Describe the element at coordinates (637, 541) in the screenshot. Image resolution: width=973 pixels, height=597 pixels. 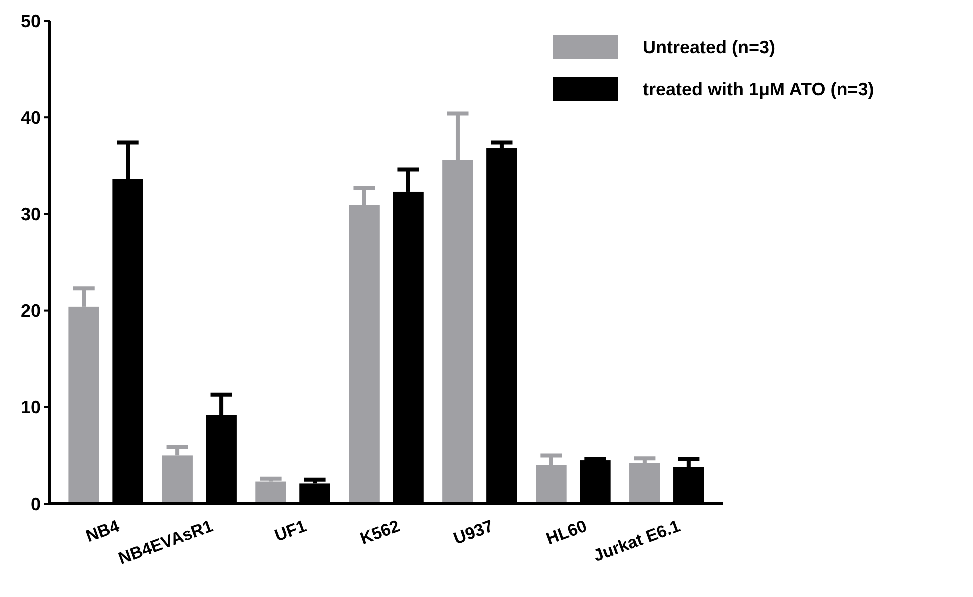
I see `x-tick-label: Jurkat E6.1` at that location.